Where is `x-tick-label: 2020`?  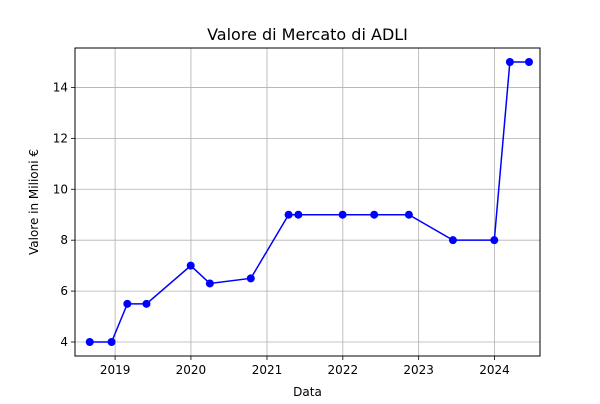
x-tick-label: 2020 is located at coordinates (191, 370).